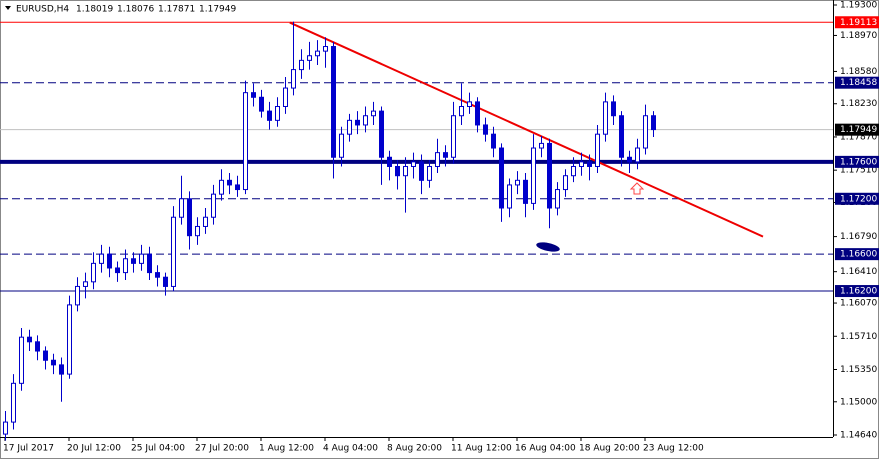  I want to click on price-box-label: 1.17600, so click(858, 162).